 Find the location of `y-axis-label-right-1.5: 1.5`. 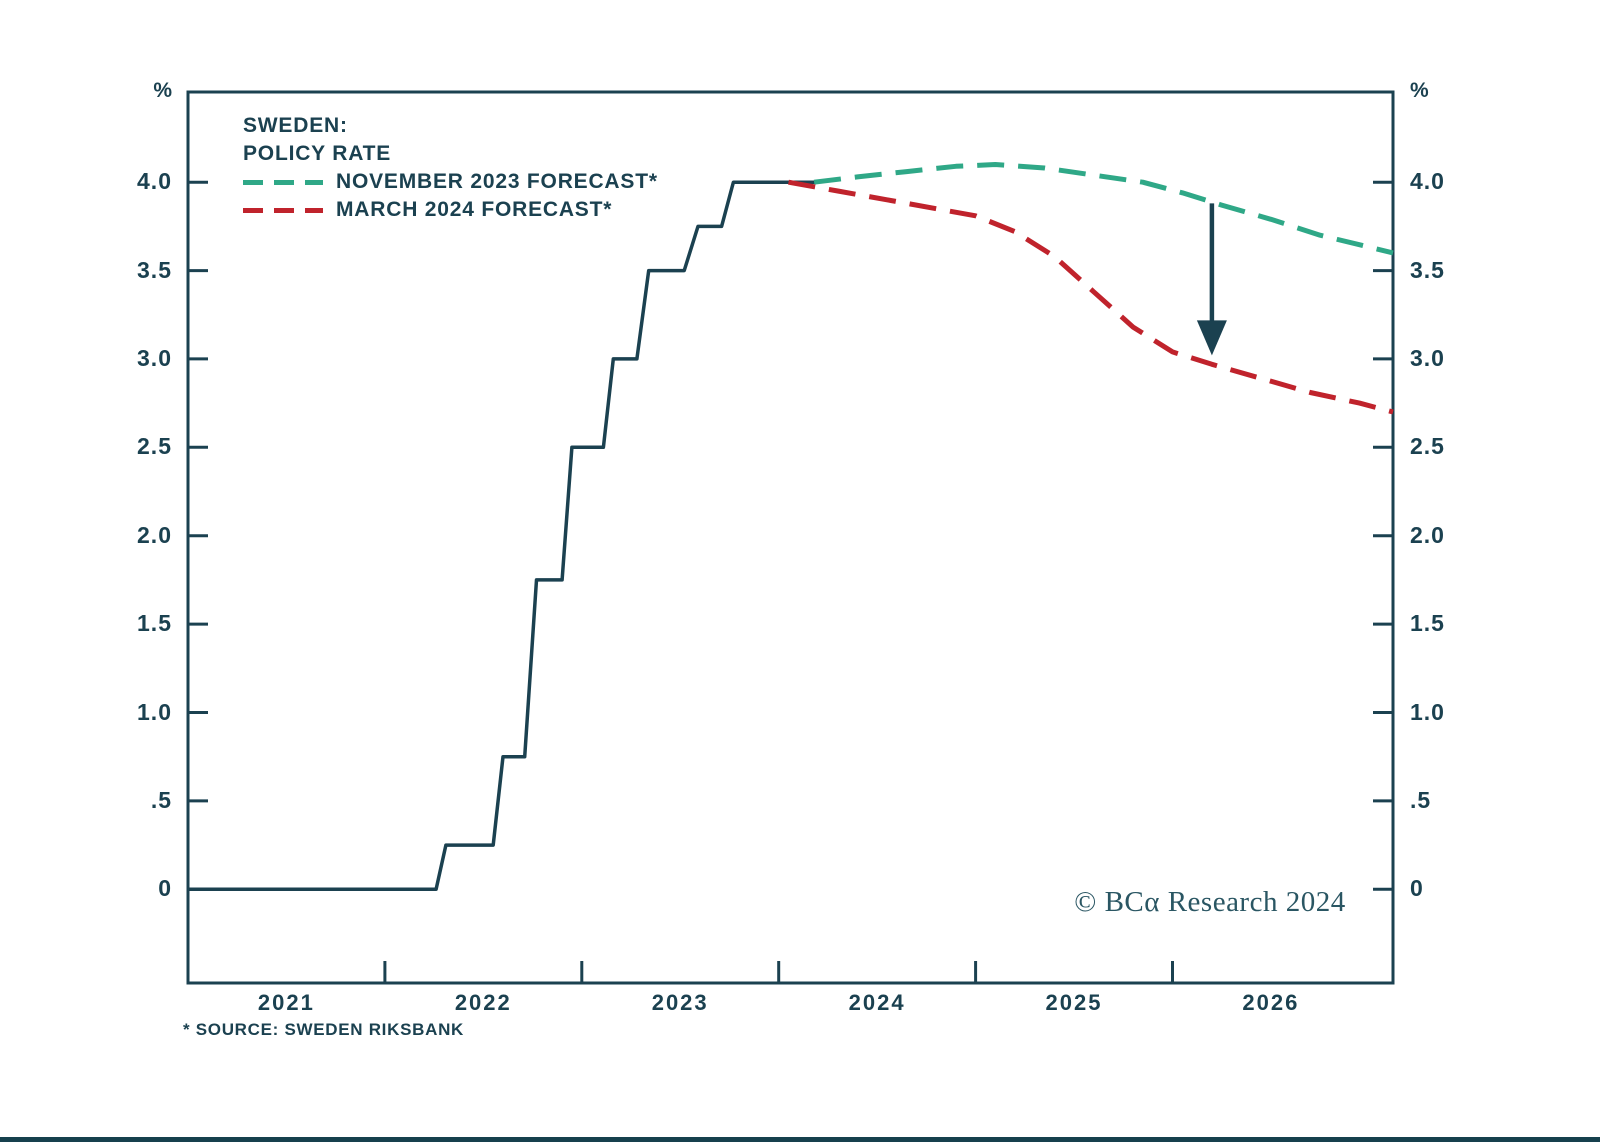

y-axis-label-right-1.5: 1.5 is located at coordinates (1427, 623).